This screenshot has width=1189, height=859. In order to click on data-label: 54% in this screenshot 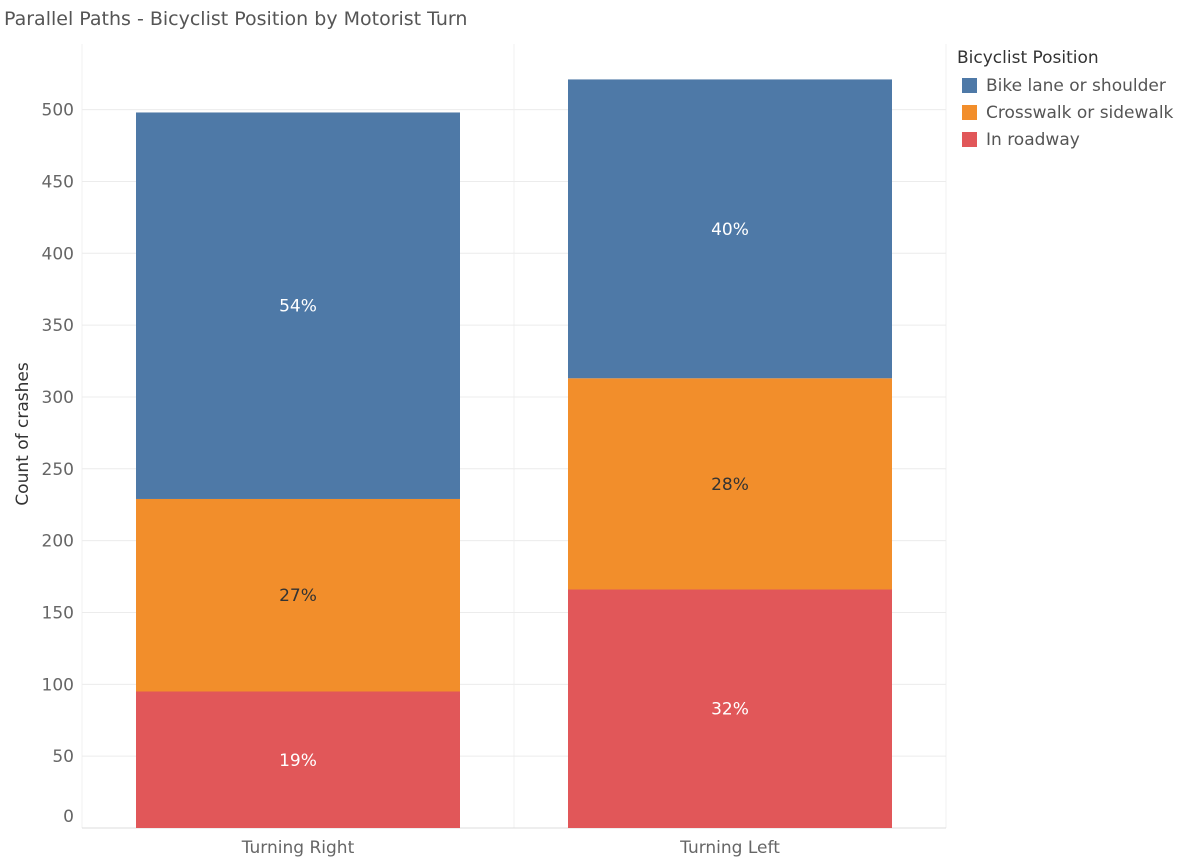, I will do `click(298, 307)`.